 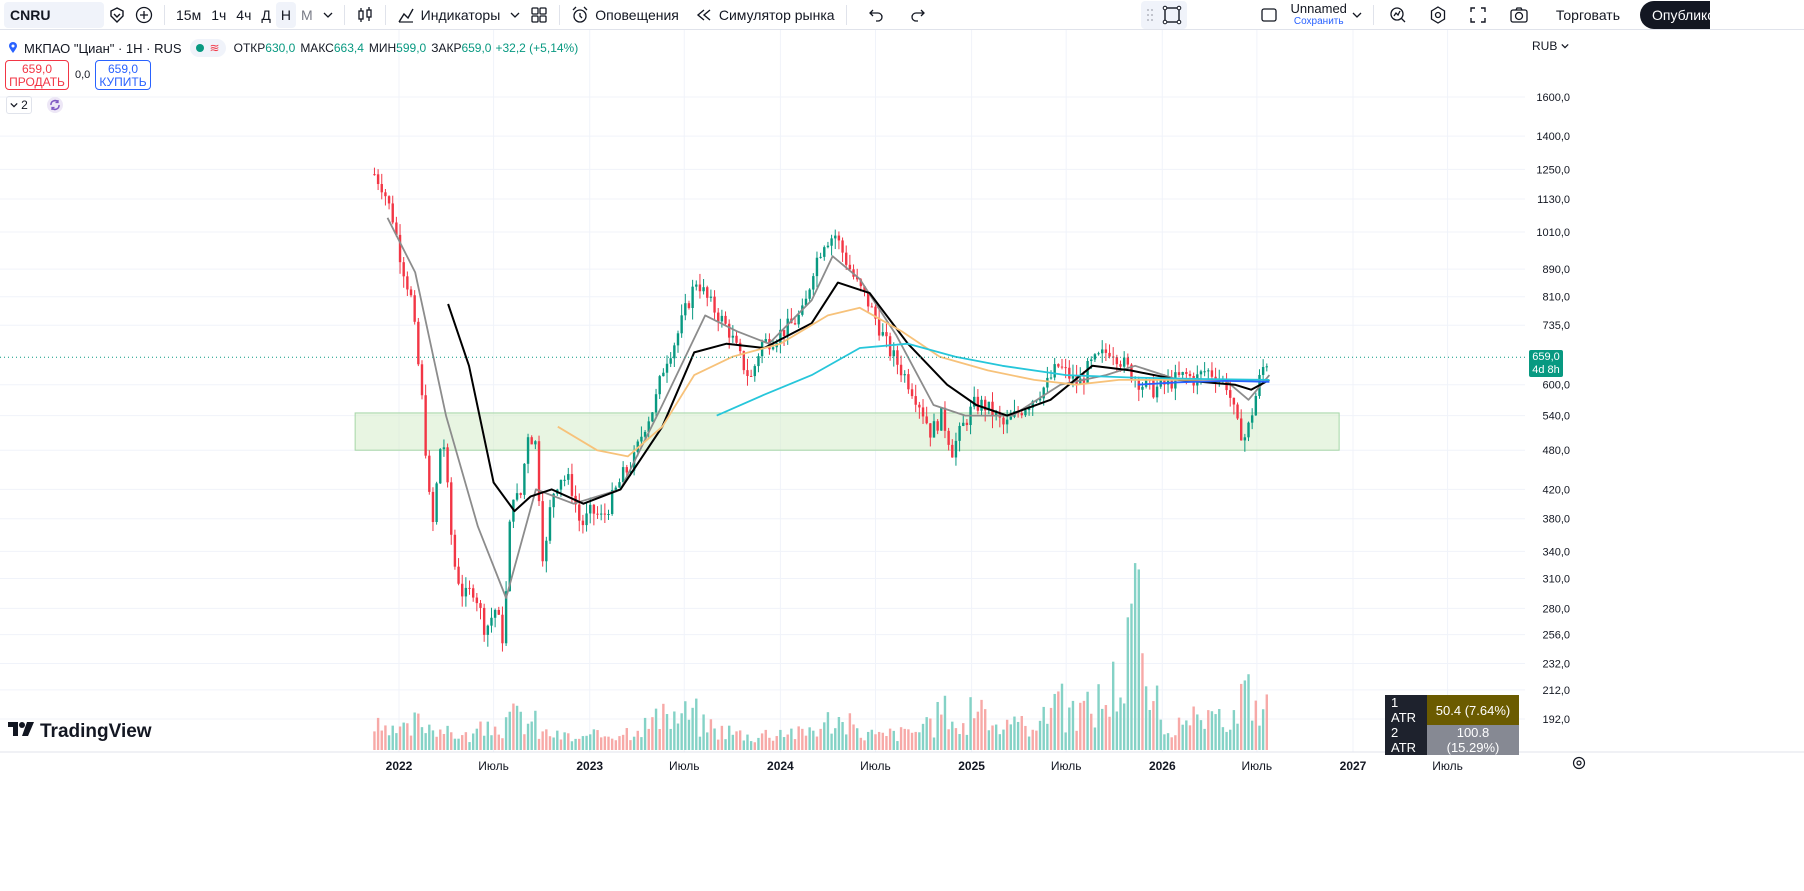 What do you see at coordinates (1556, 417) in the screenshot?
I see `y-tick-label: 540,0` at bounding box center [1556, 417].